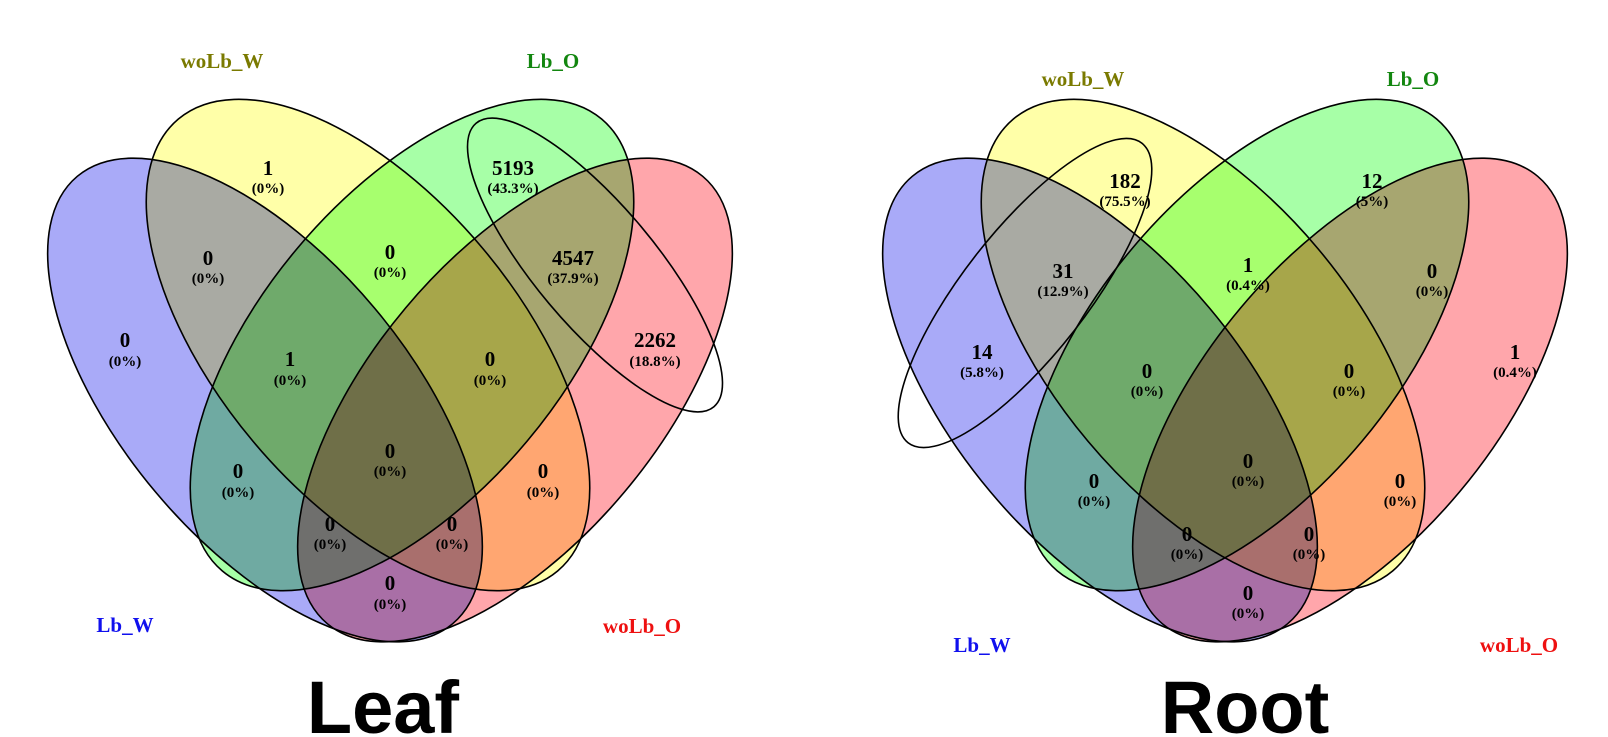 The width and height of the screenshot is (1608, 737). I want to click on region-lb-w-lb-o: 0 (0%), so click(238, 480).